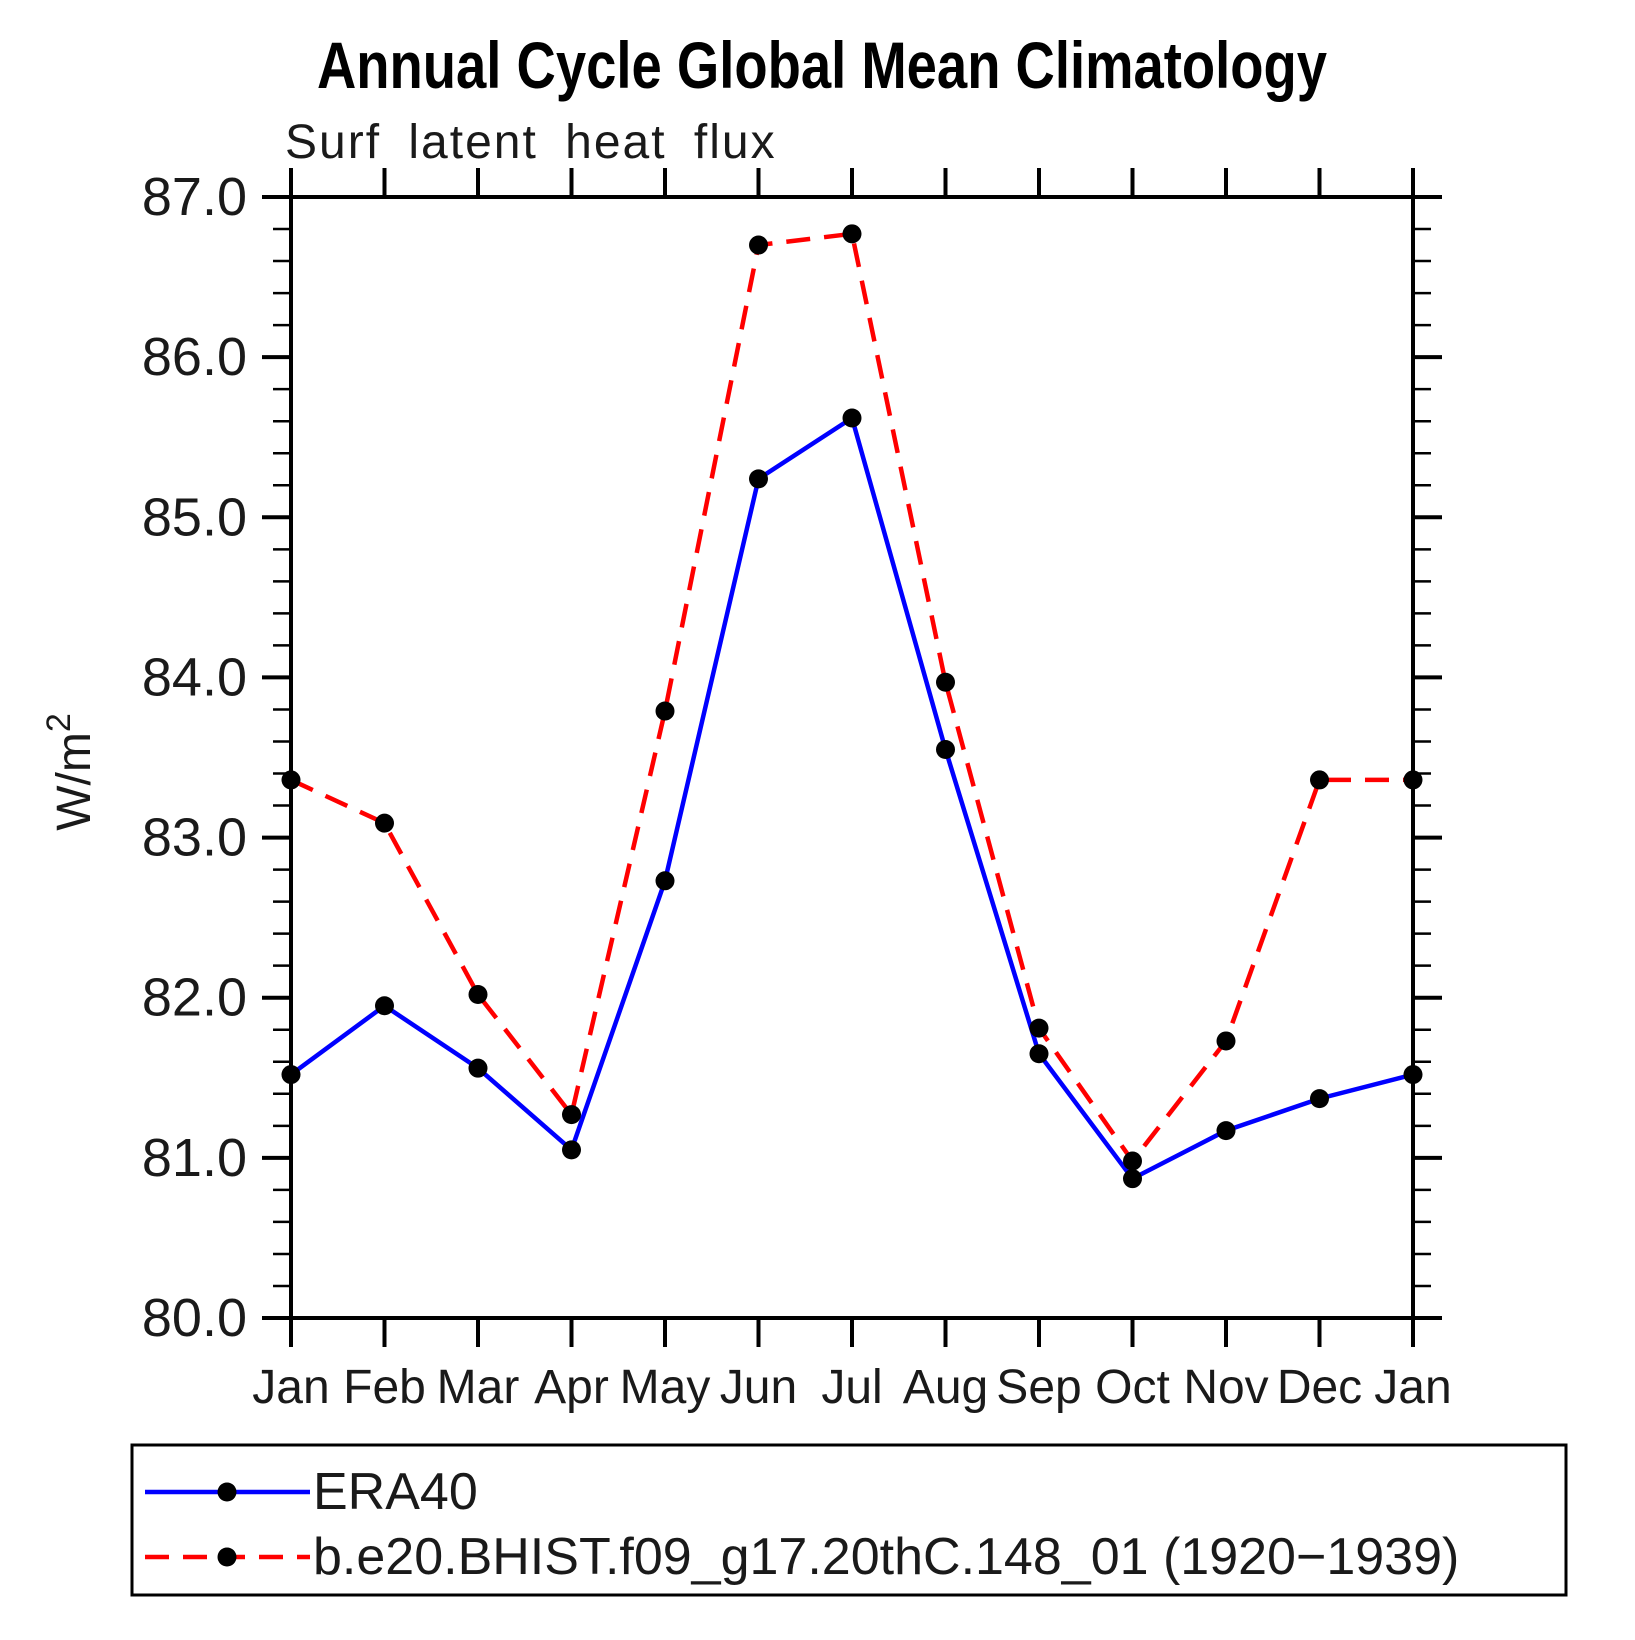 The width and height of the screenshot is (1635, 1640). What do you see at coordinates (194, 998) in the screenshot?
I see `y-tick-label: 82.0` at bounding box center [194, 998].